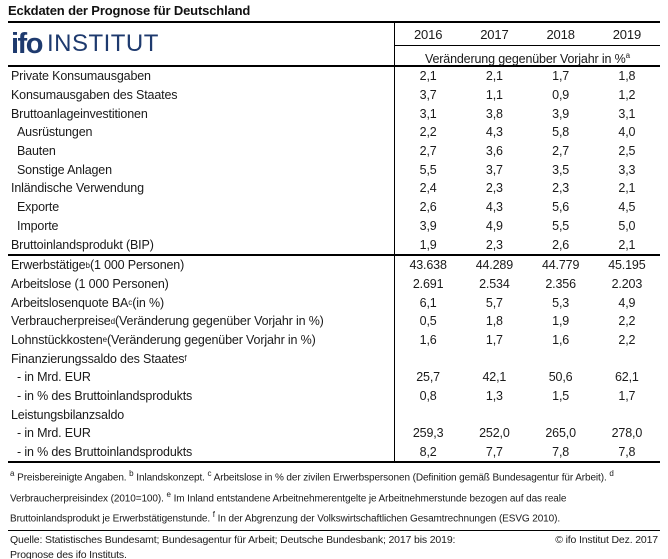 The image size is (668, 559). I want to click on row-value: 8,2, so click(428, 452).